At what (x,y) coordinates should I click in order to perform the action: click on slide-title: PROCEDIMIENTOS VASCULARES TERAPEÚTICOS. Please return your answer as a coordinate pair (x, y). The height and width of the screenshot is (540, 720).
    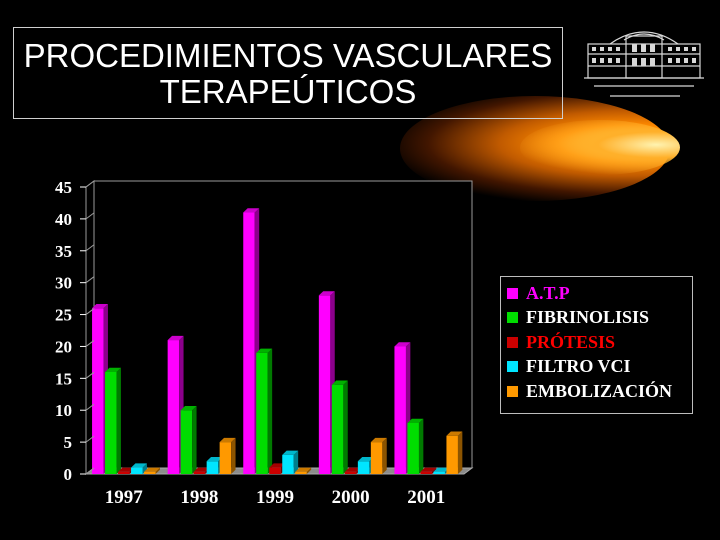
    Looking at the image, I should click on (288, 73).